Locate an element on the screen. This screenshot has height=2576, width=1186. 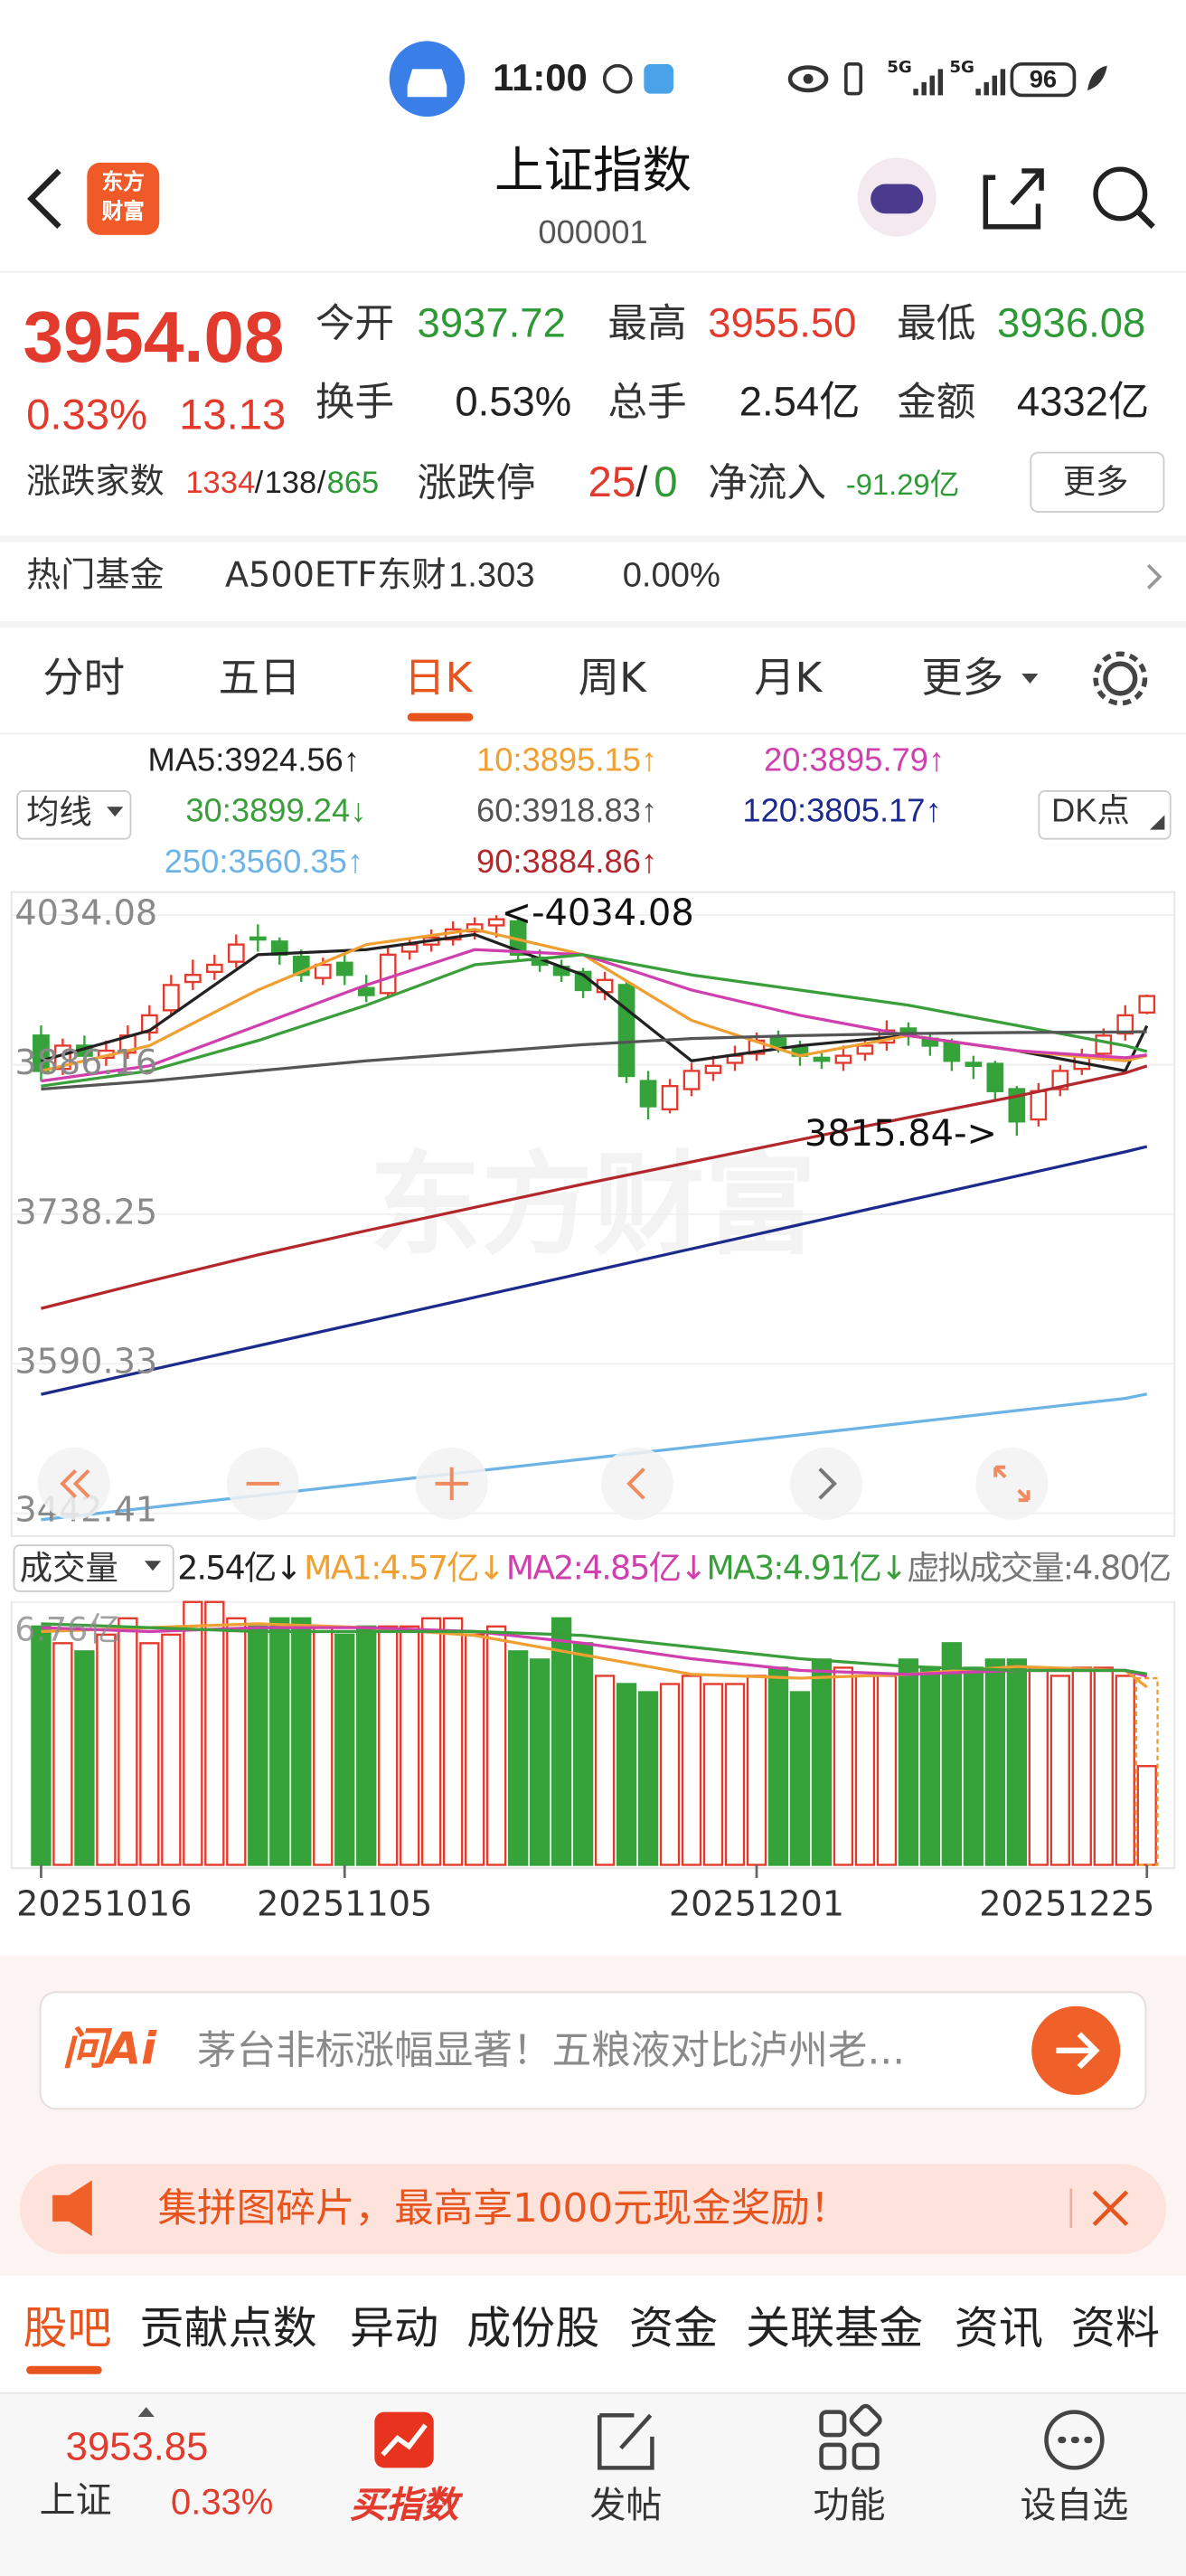
banner-text: 集拼图碎片，最高享1000元现金奖励！ is located at coordinates (503, 2207).